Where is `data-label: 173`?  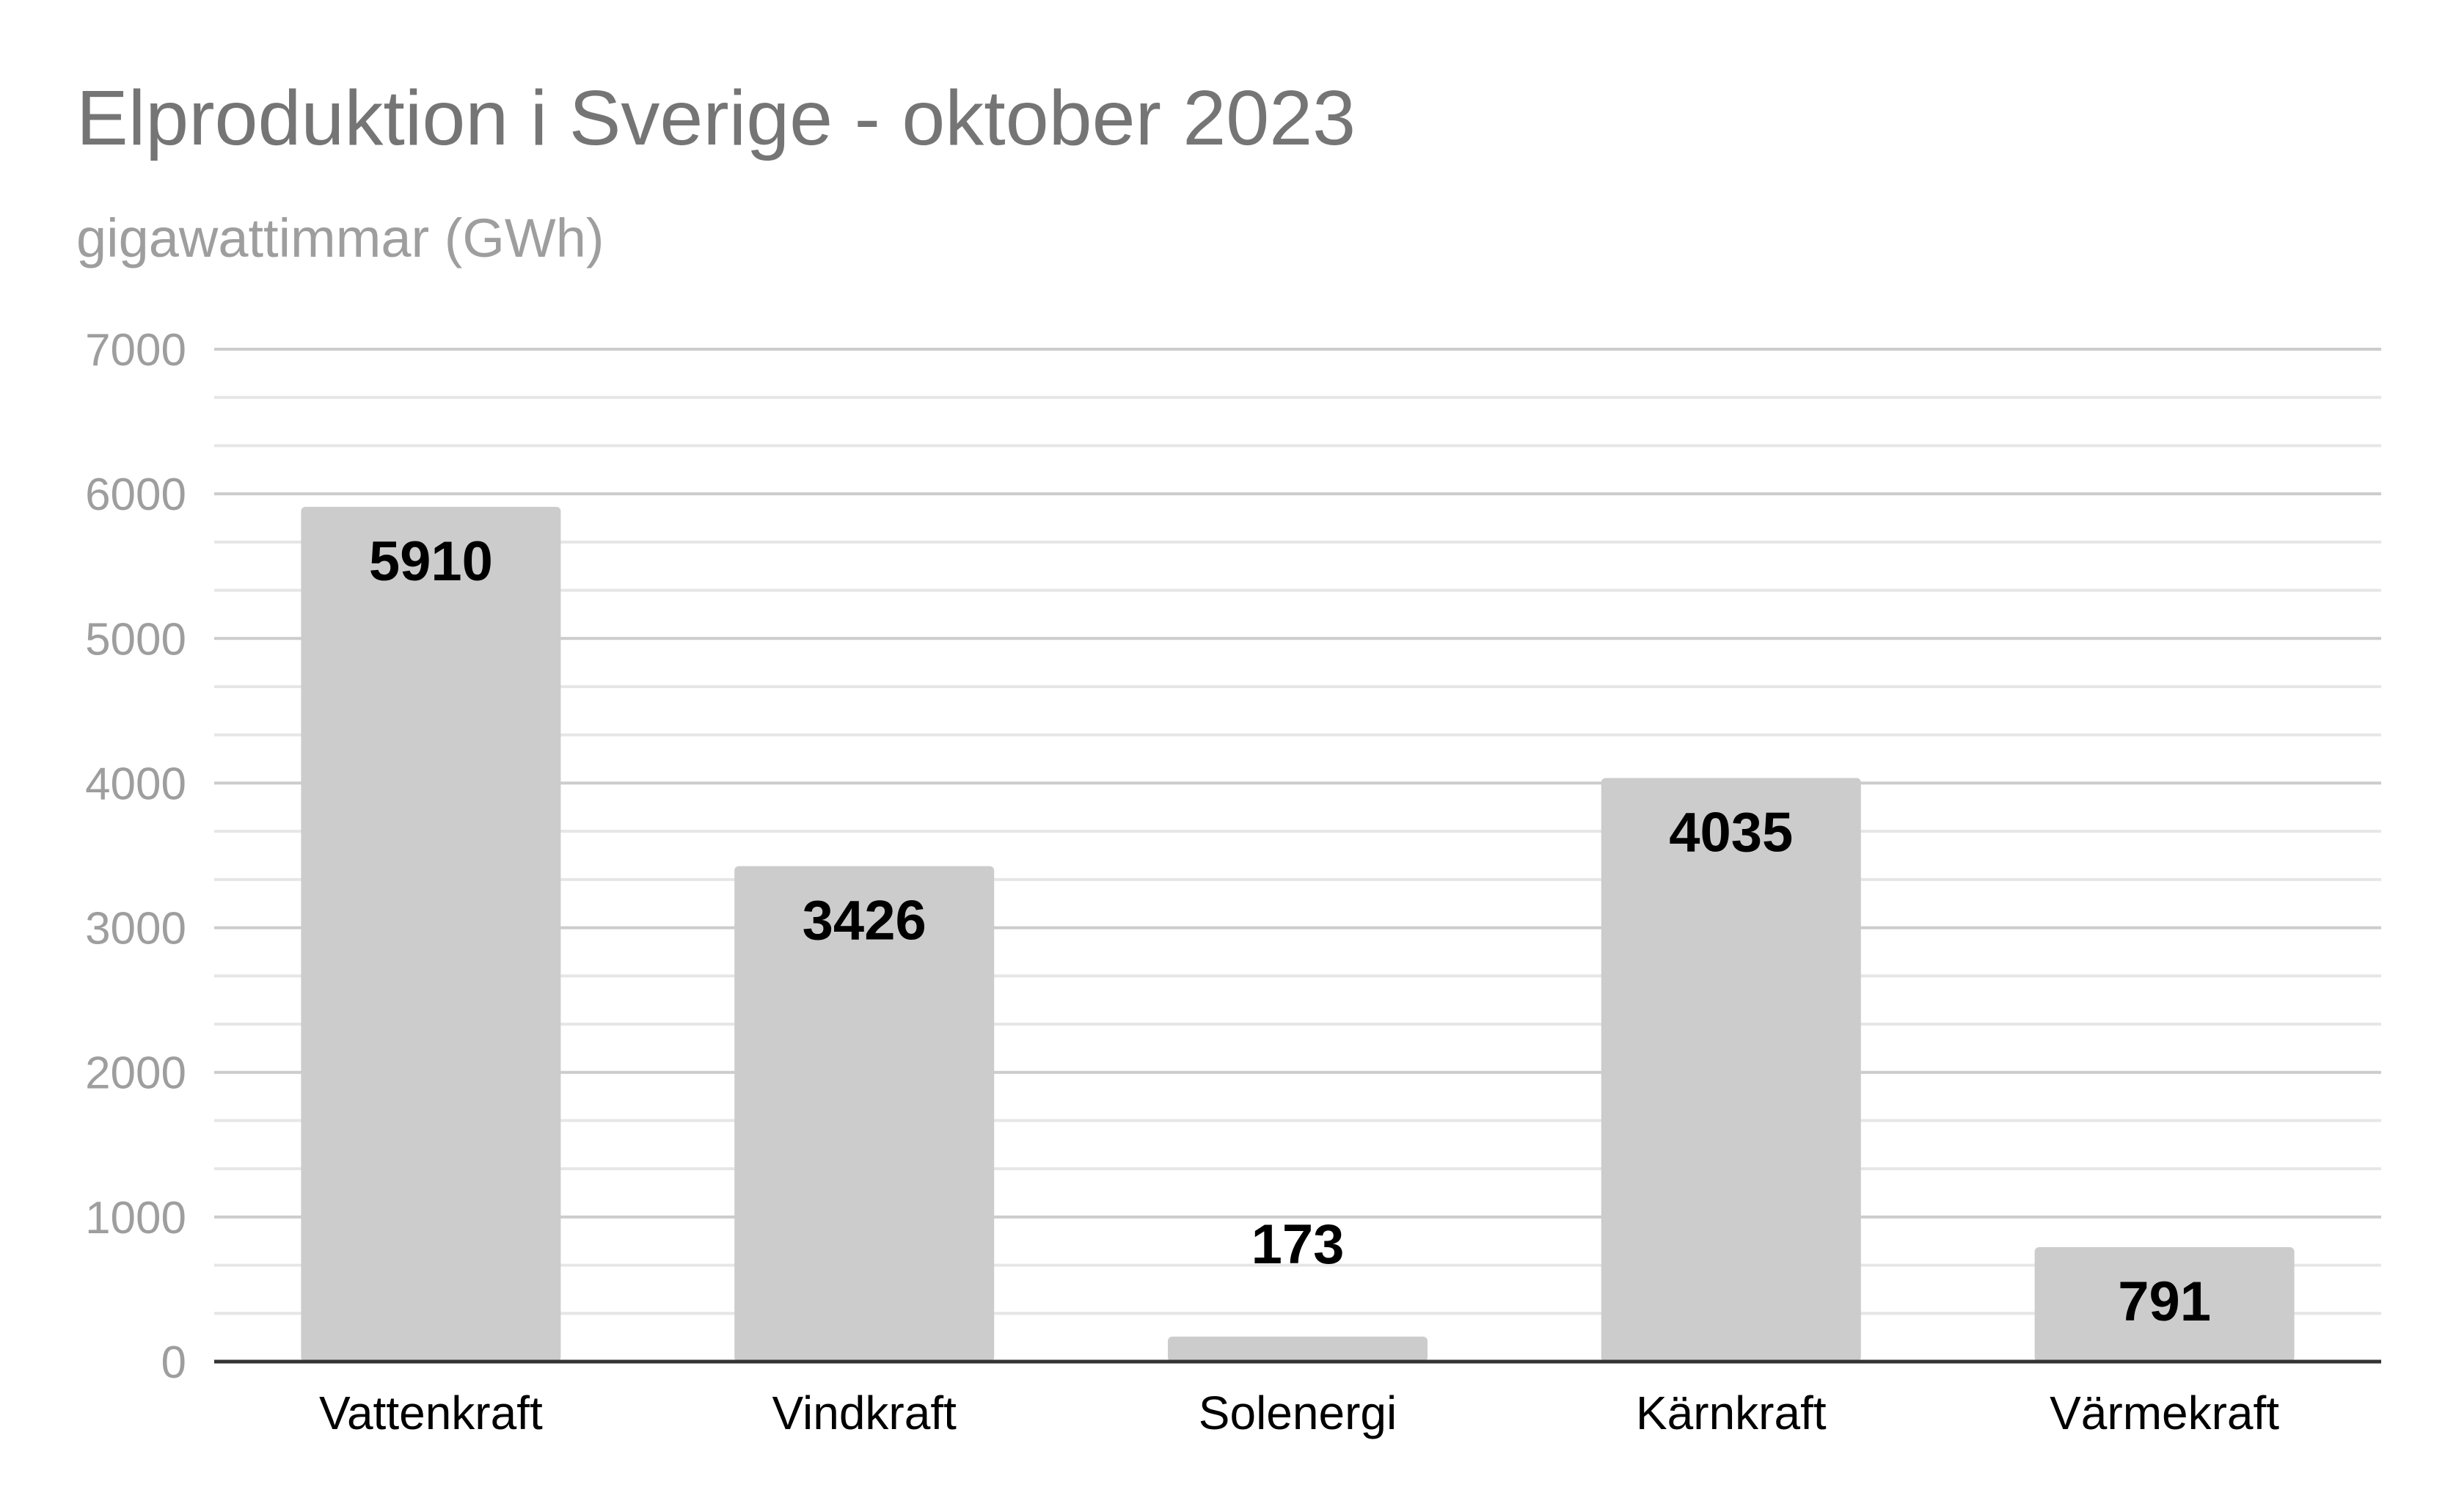 data-label: 173 is located at coordinates (1298, 1244).